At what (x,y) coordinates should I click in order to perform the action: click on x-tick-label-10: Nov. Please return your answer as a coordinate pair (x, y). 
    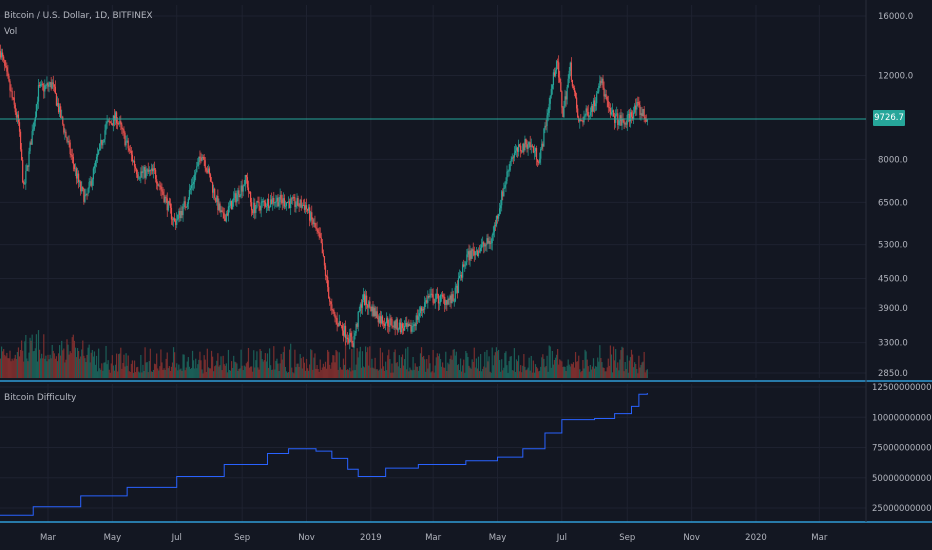
    Looking at the image, I should click on (691, 538).